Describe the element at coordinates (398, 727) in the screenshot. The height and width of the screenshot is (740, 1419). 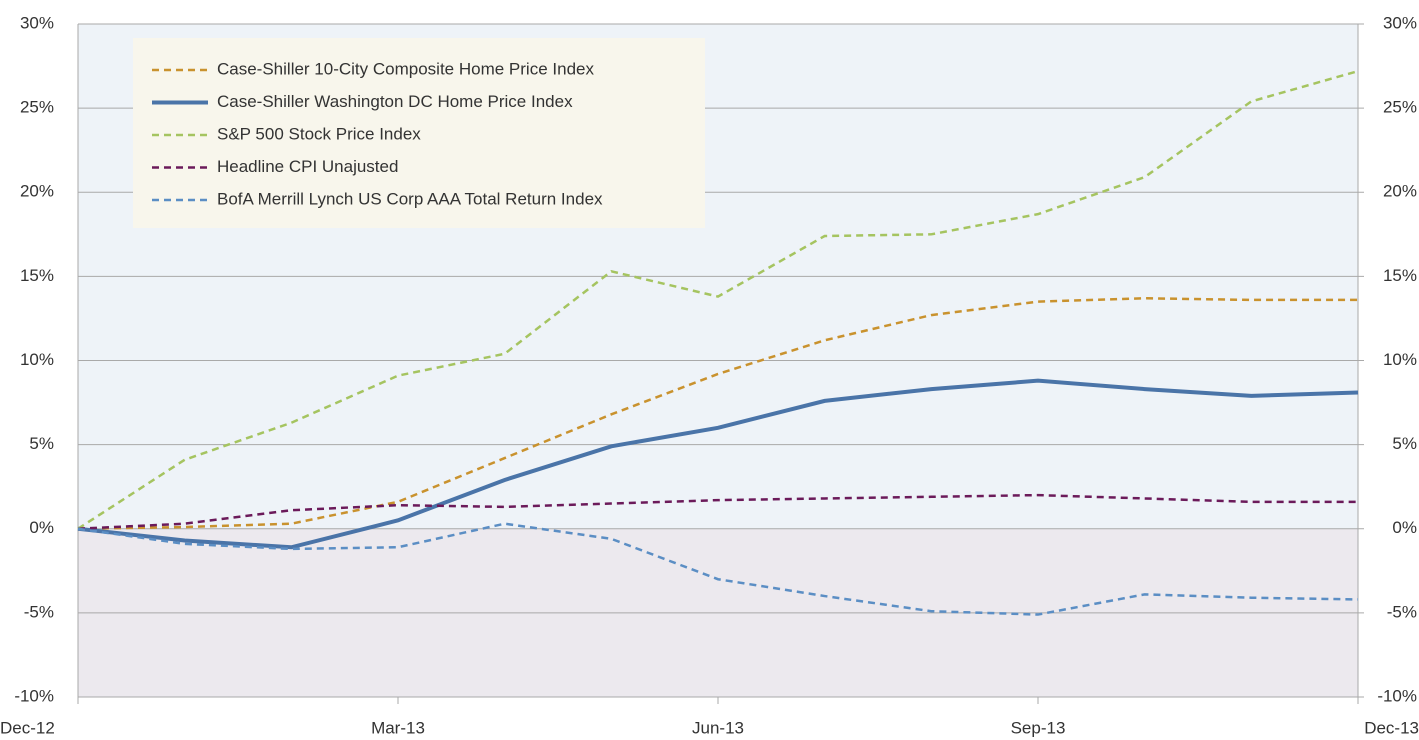
I see `x-tick-label: Mar-13` at that location.